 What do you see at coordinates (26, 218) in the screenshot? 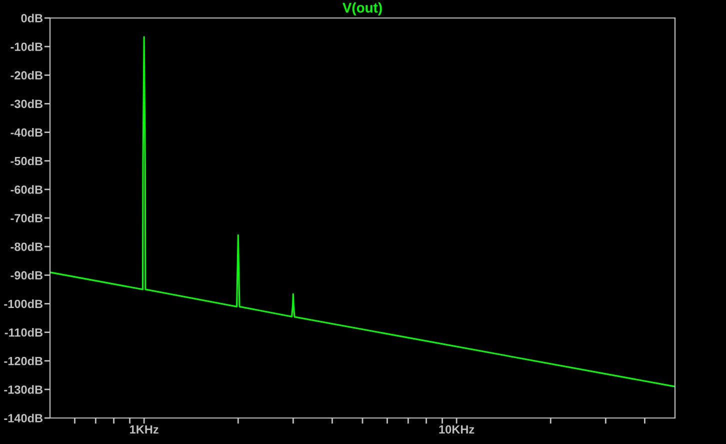
I see `y-tick-label: -70dB` at bounding box center [26, 218].